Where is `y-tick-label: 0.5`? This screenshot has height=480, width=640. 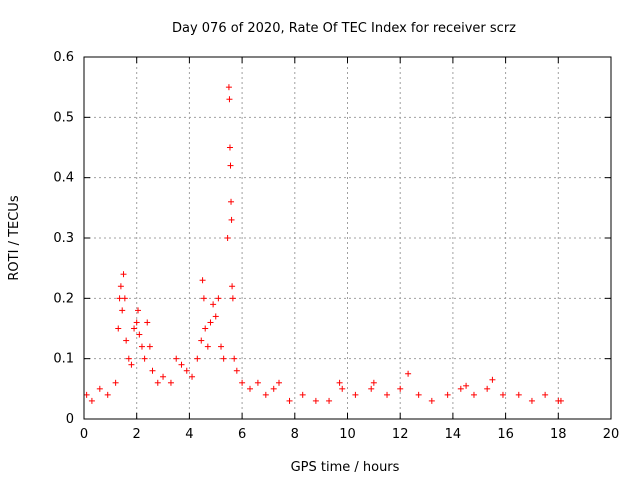
y-tick-label: 0.5 is located at coordinates (63, 117).